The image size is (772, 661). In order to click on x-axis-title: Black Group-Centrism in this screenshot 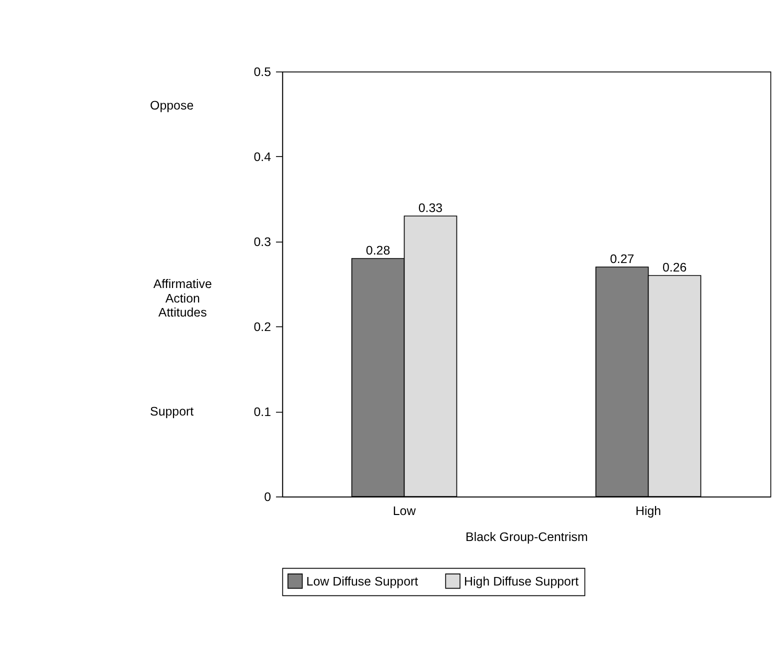, I will do `click(527, 537)`.